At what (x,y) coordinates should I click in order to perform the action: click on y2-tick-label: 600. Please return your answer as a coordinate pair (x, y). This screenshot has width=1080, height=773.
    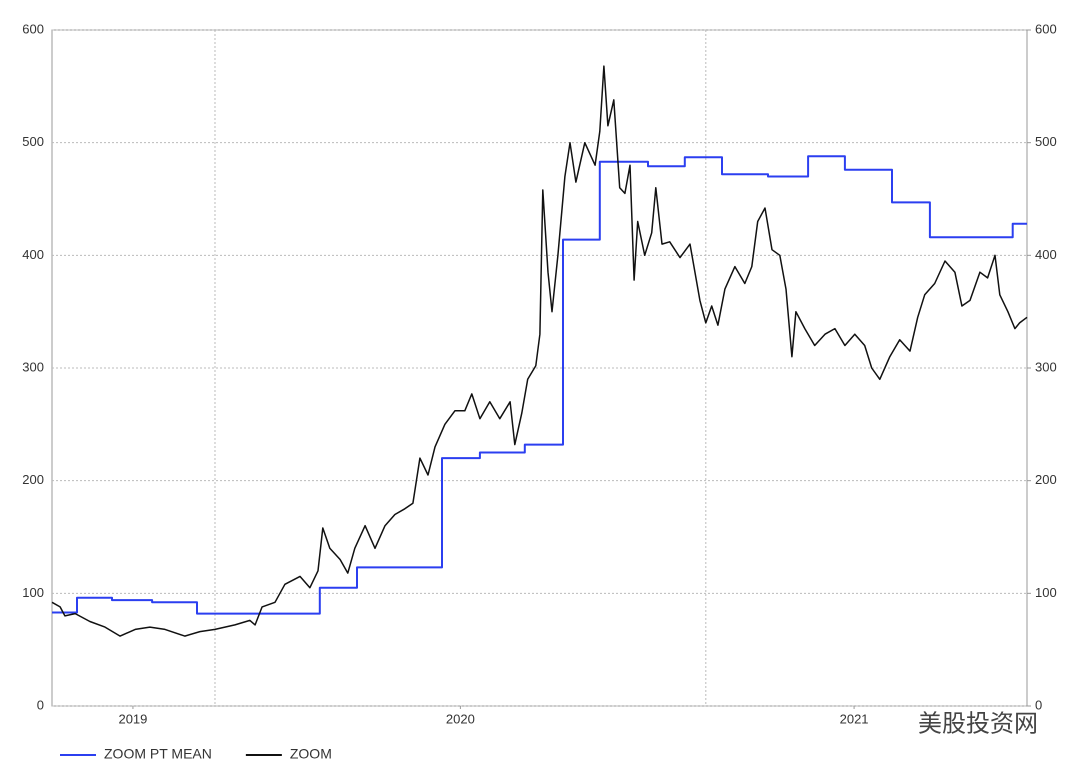
    Looking at the image, I should click on (1046, 28).